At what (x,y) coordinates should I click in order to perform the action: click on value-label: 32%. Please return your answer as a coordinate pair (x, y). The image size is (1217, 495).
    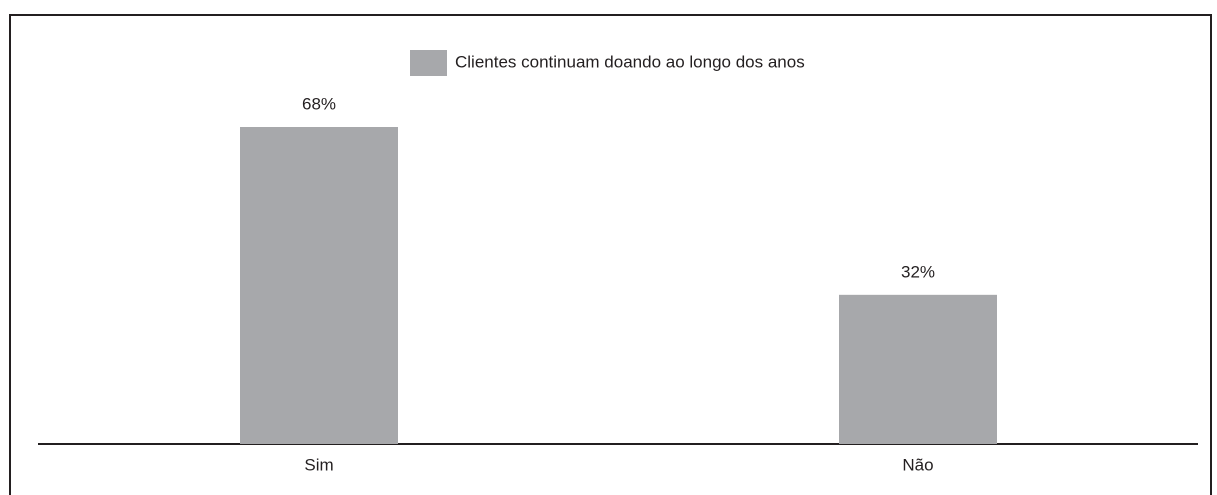
    Looking at the image, I should click on (918, 271).